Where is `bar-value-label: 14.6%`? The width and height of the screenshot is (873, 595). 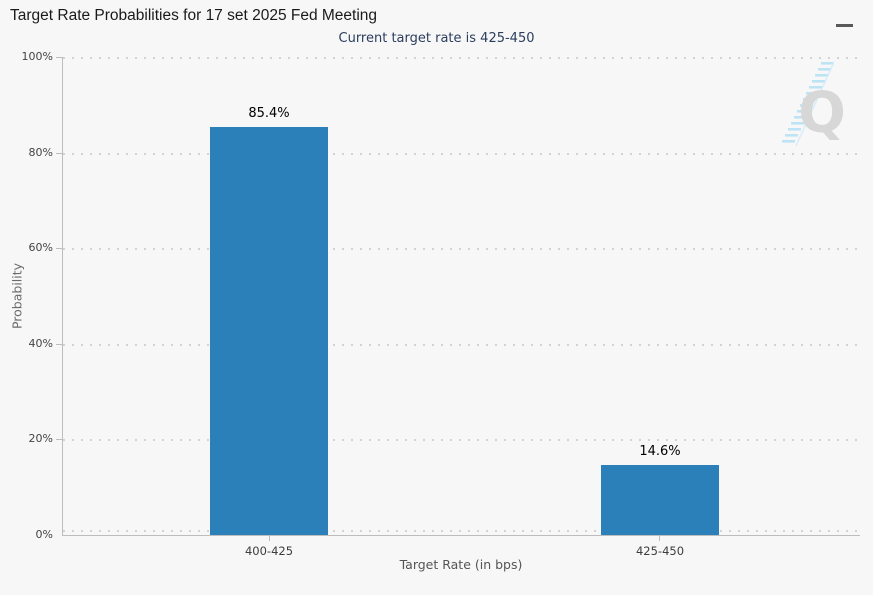 bar-value-label: 14.6% is located at coordinates (660, 452).